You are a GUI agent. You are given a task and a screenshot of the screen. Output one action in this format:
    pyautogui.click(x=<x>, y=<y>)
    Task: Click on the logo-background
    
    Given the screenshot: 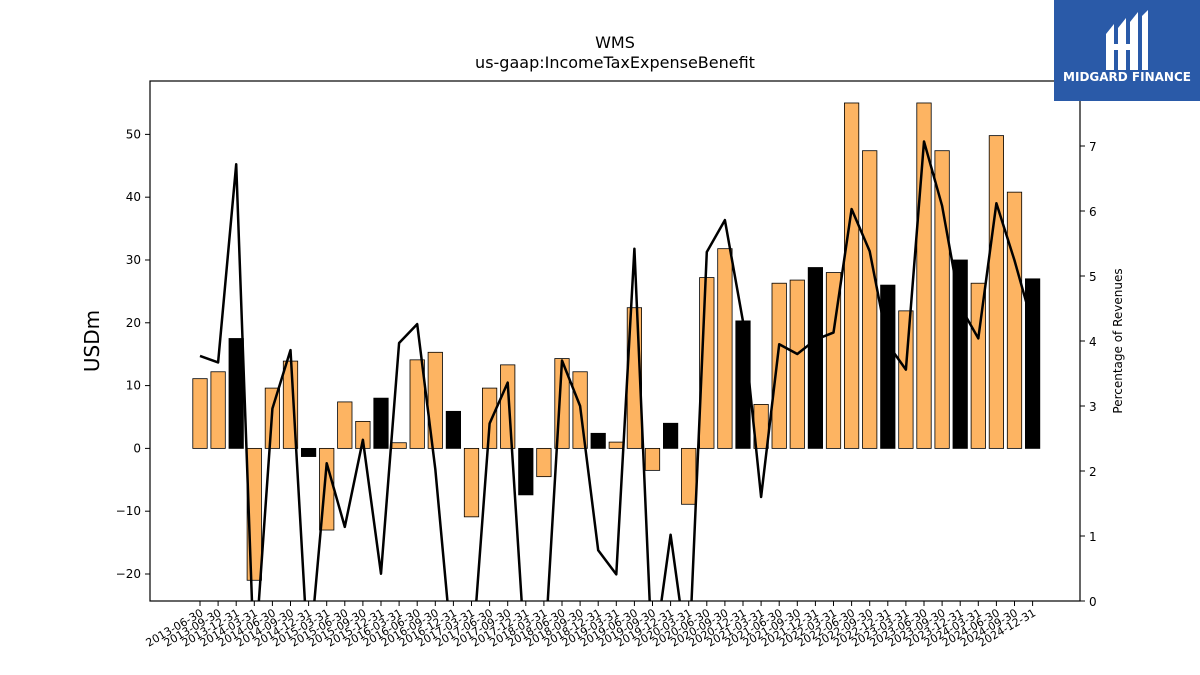 What is the action you would take?
    pyautogui.click(x=1127, y=50)
    